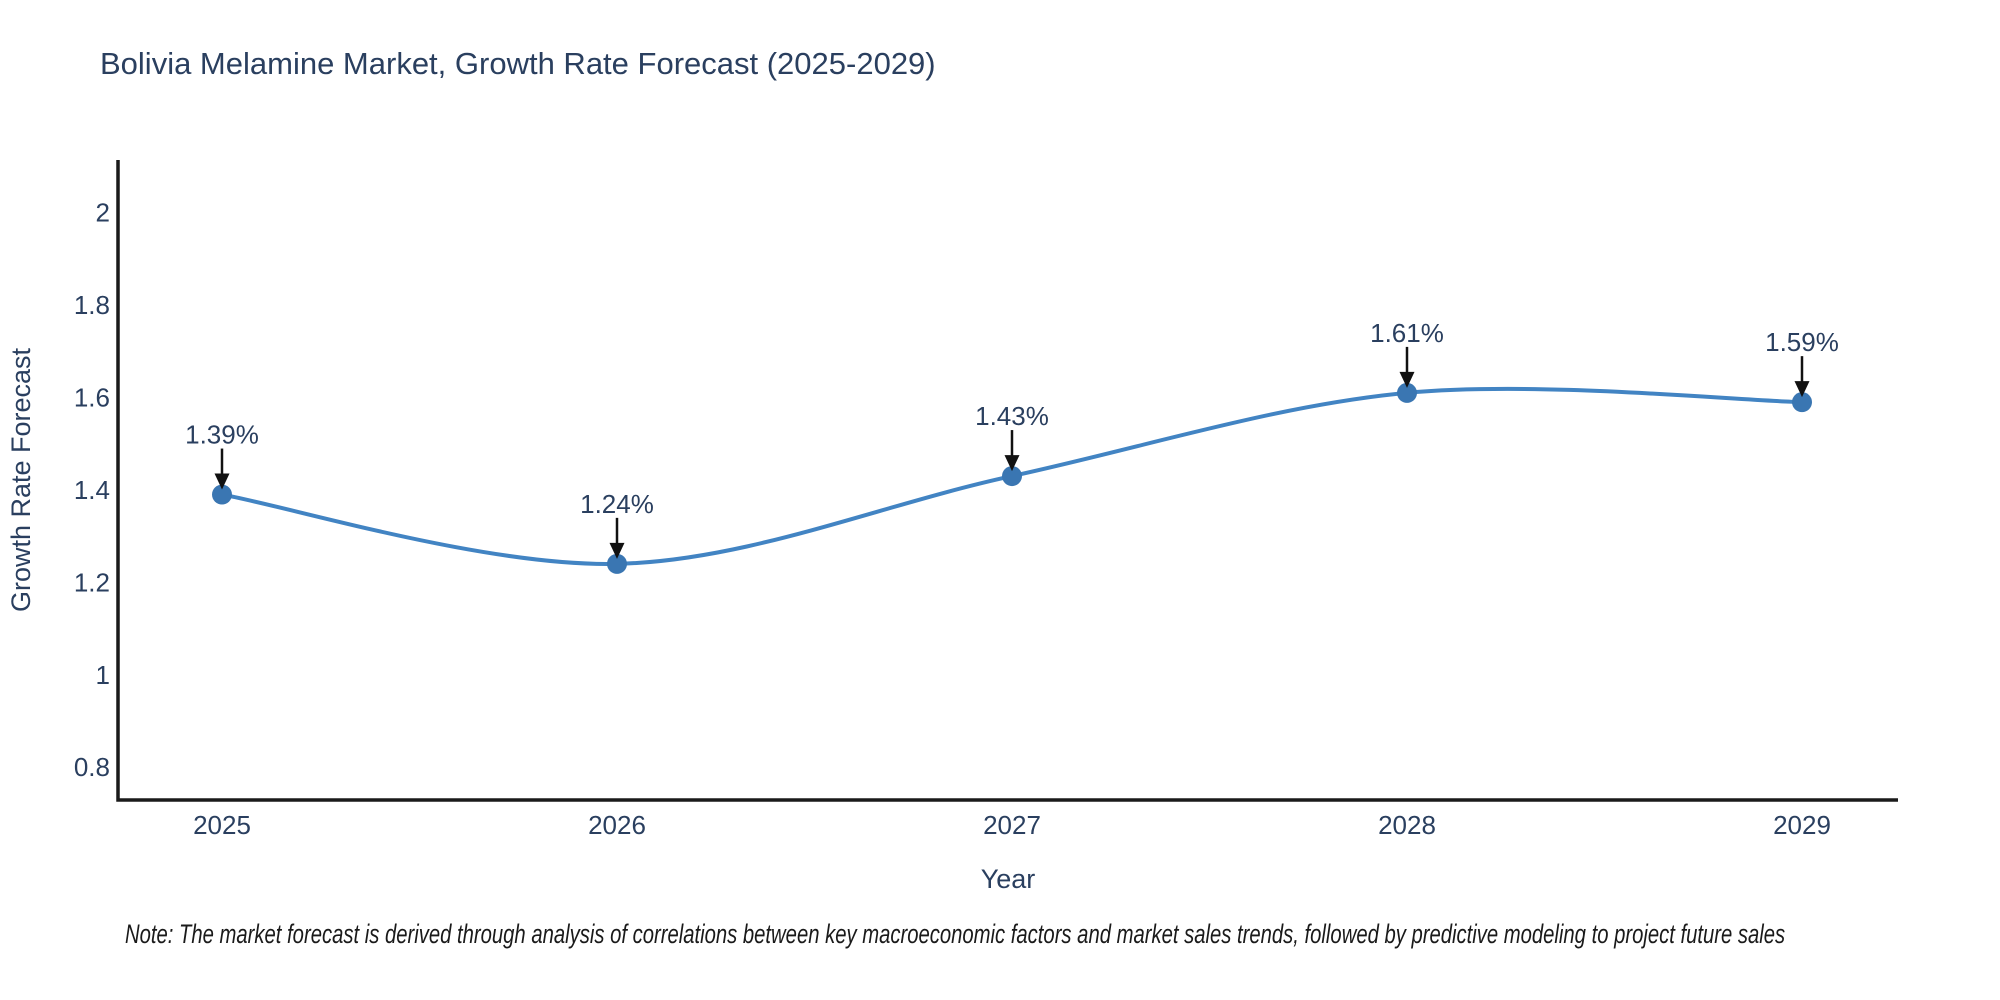 The height and width of the screenshot is (1000, 2000). Describe the element at coordinates (92, 490) in the screenshot. I see `y-tick-label: 1.4` at that location.